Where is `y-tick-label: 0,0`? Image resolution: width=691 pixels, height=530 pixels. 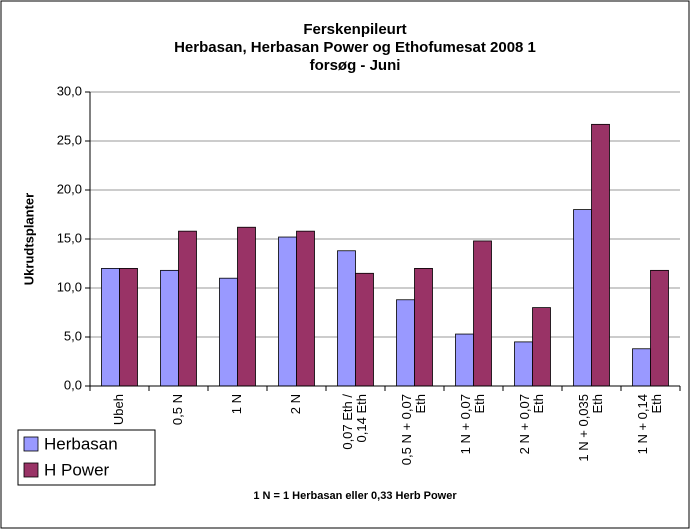
y-tick-label: 0,0 is located at coordinates (73, 384).